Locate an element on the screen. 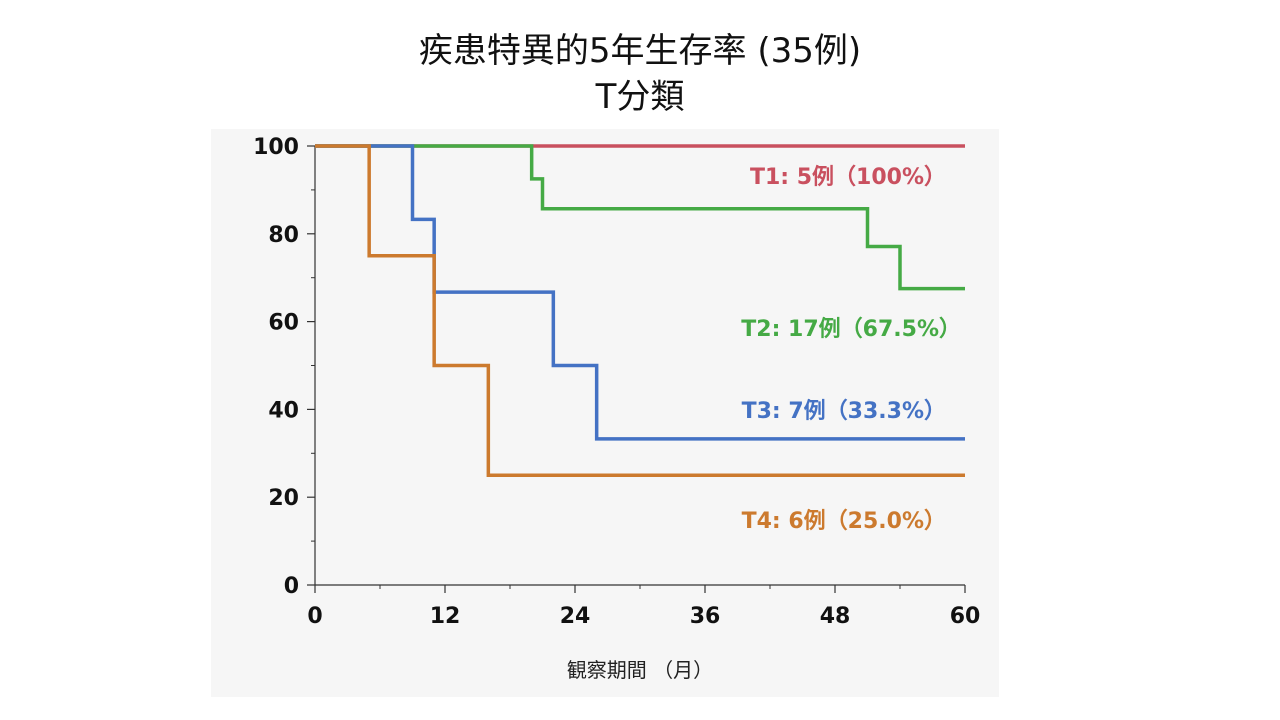 Image resolution: width=1280 pixels, height=720 pixels. y-tick-label: 60 is located at coordinates (283, 323).